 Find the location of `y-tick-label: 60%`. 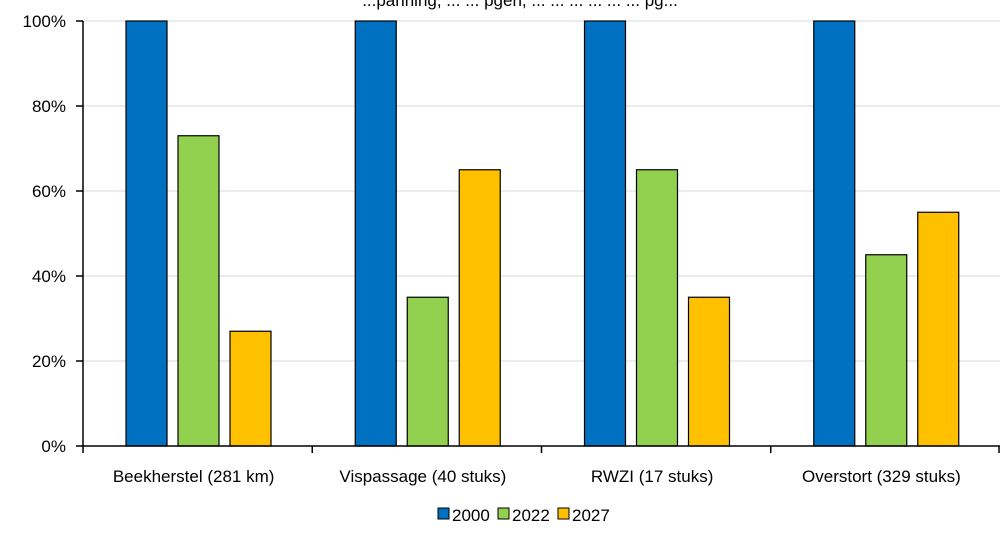

y-tick-label: 60% is located at coordinates (49, 191).